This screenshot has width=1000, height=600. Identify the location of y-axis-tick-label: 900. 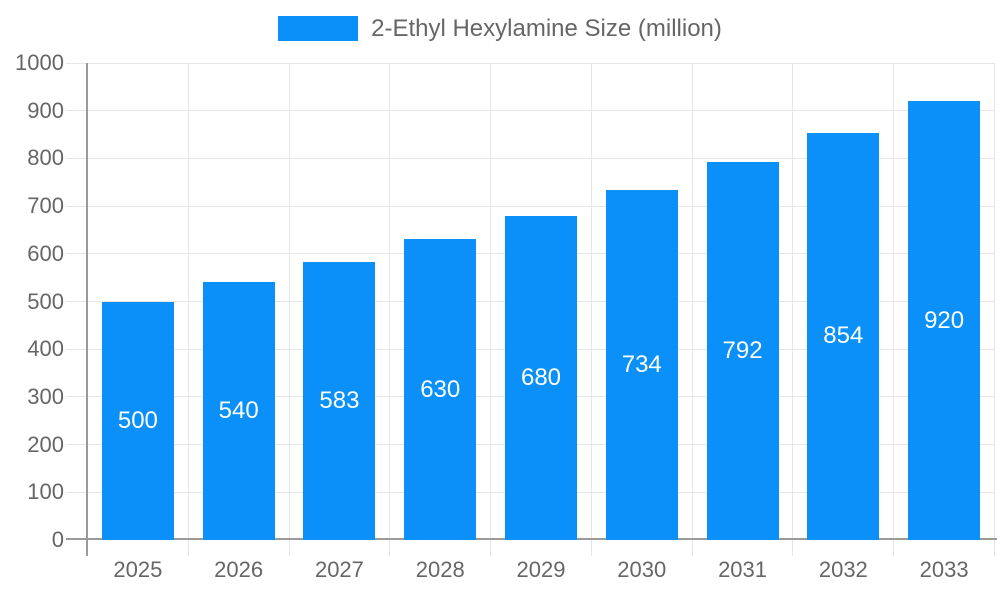
(45, 110).